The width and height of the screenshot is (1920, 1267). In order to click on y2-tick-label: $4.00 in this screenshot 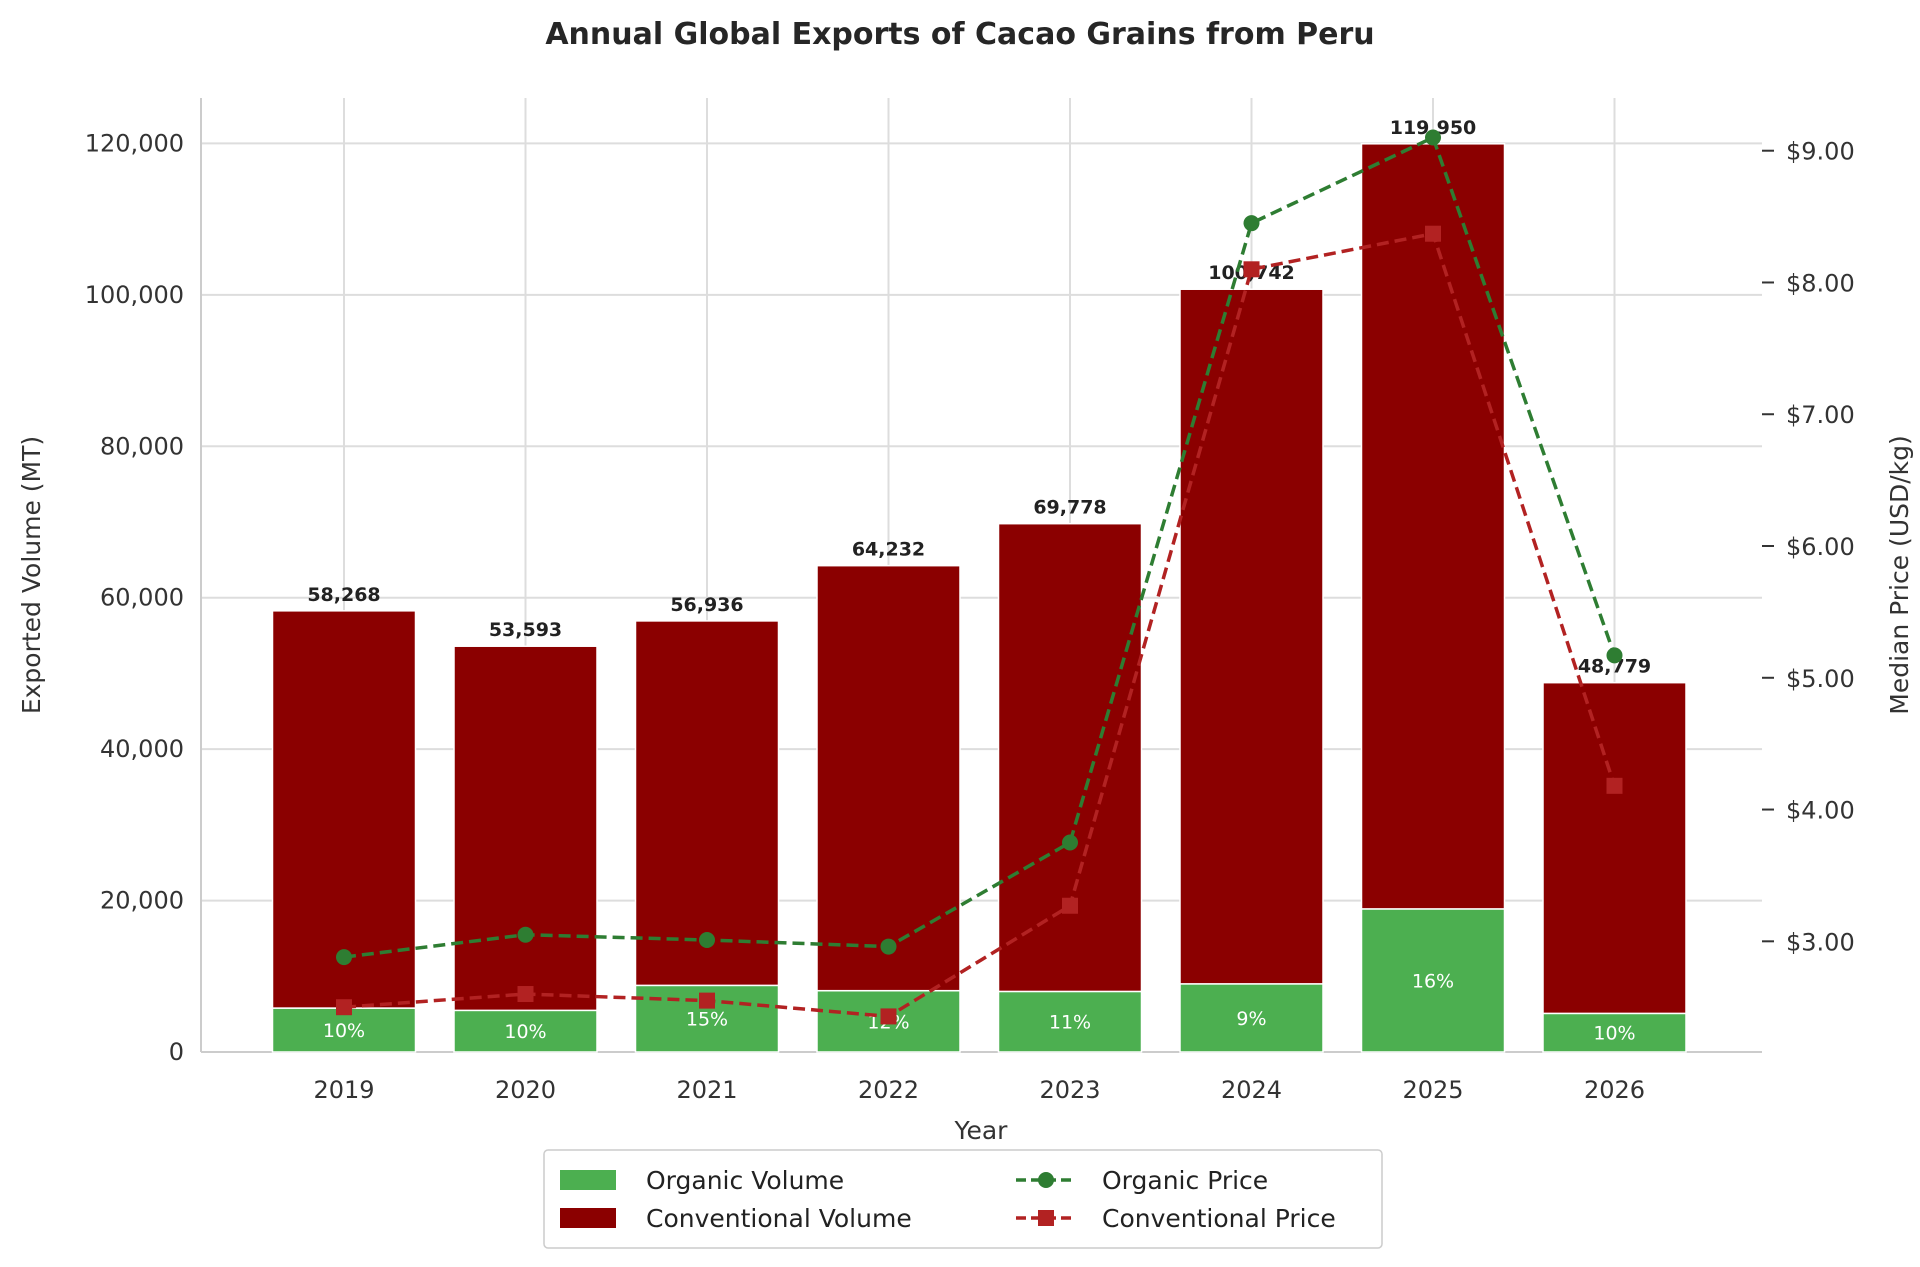, I will do `click(1820, 811)`.